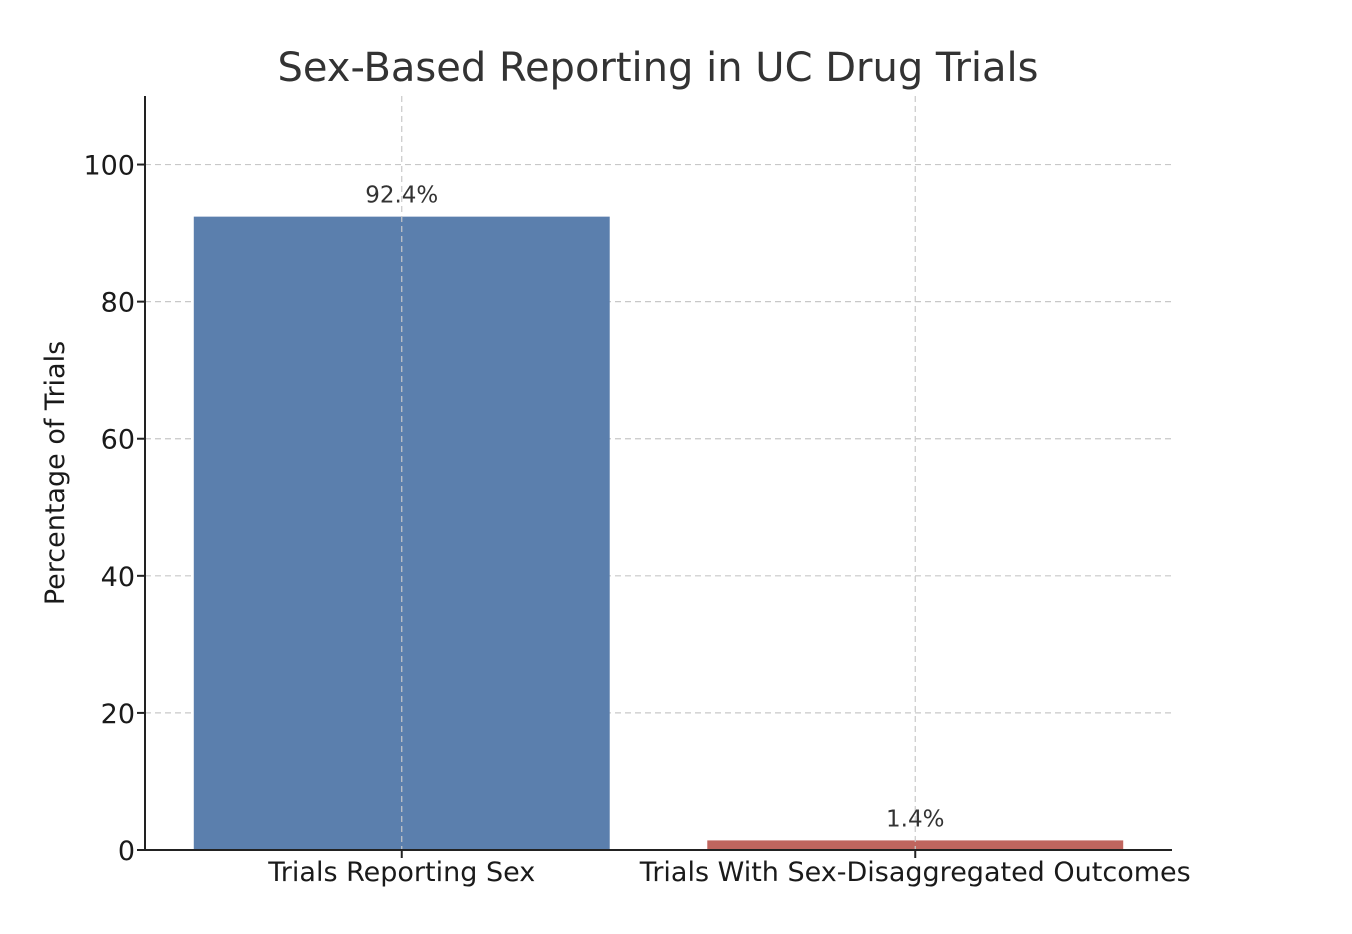 This screenshot has height=934, width=1352. Describe the element at coordinates (118, 714) in the screenshot. I see `y-tick-label-20: 20` at that location.